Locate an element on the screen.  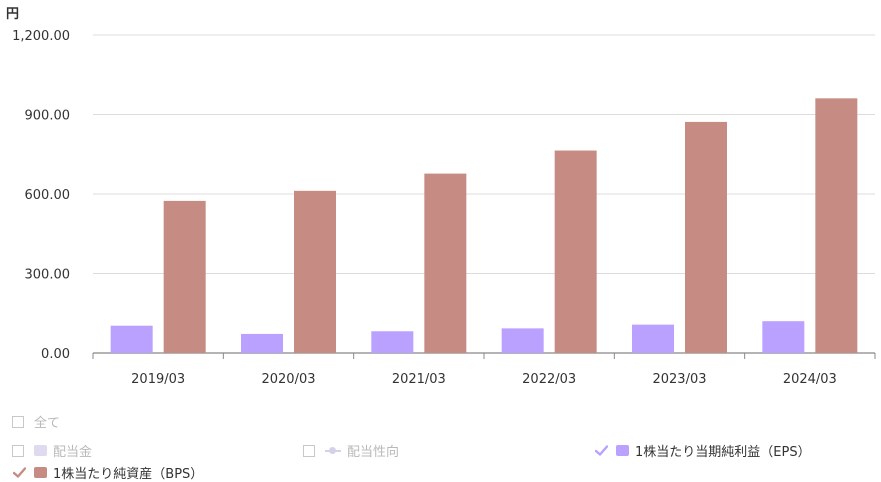
payout-ratio-swatch is located at coordinates (333, 450).